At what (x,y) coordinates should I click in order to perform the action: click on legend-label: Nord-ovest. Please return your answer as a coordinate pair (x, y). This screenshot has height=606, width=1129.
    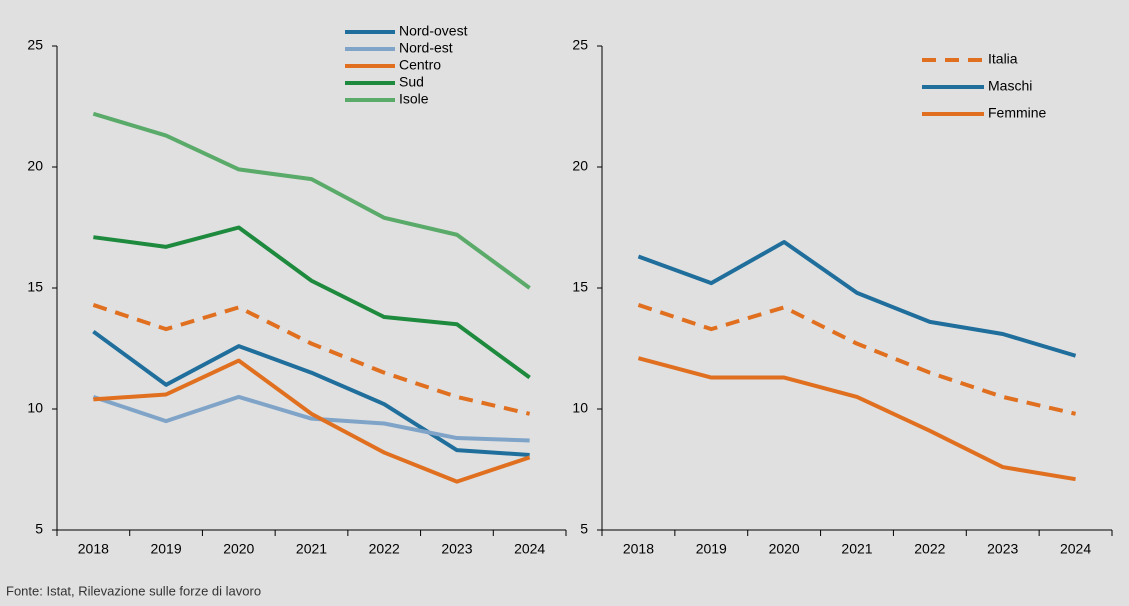
    Looking at the image, I should click on (433, 31).